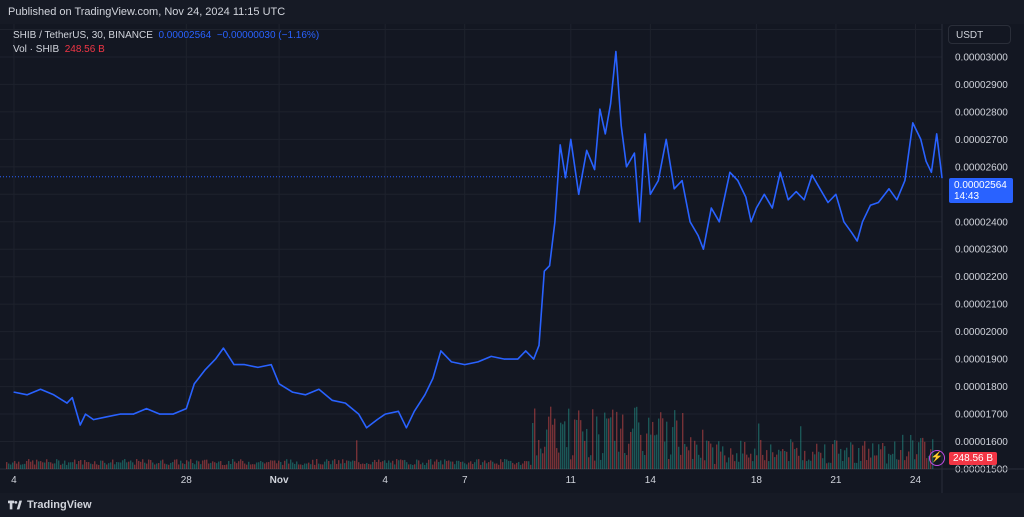  Describe the element at coordinates (937, 458) in the screenshot. I see `lightning-icon: ⚡` at that location.